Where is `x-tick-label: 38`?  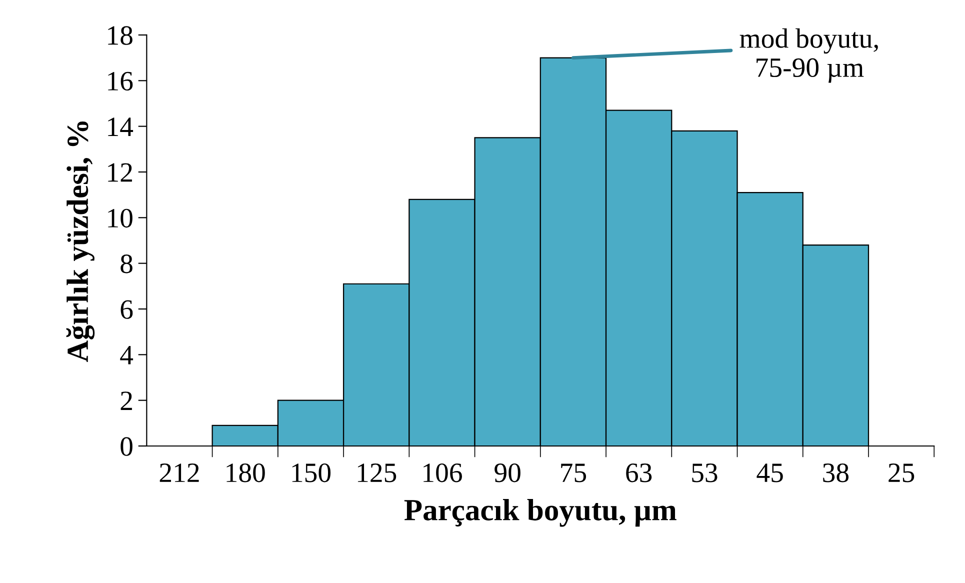 x-tick-label: 38 is located at coordinates (836, 472).